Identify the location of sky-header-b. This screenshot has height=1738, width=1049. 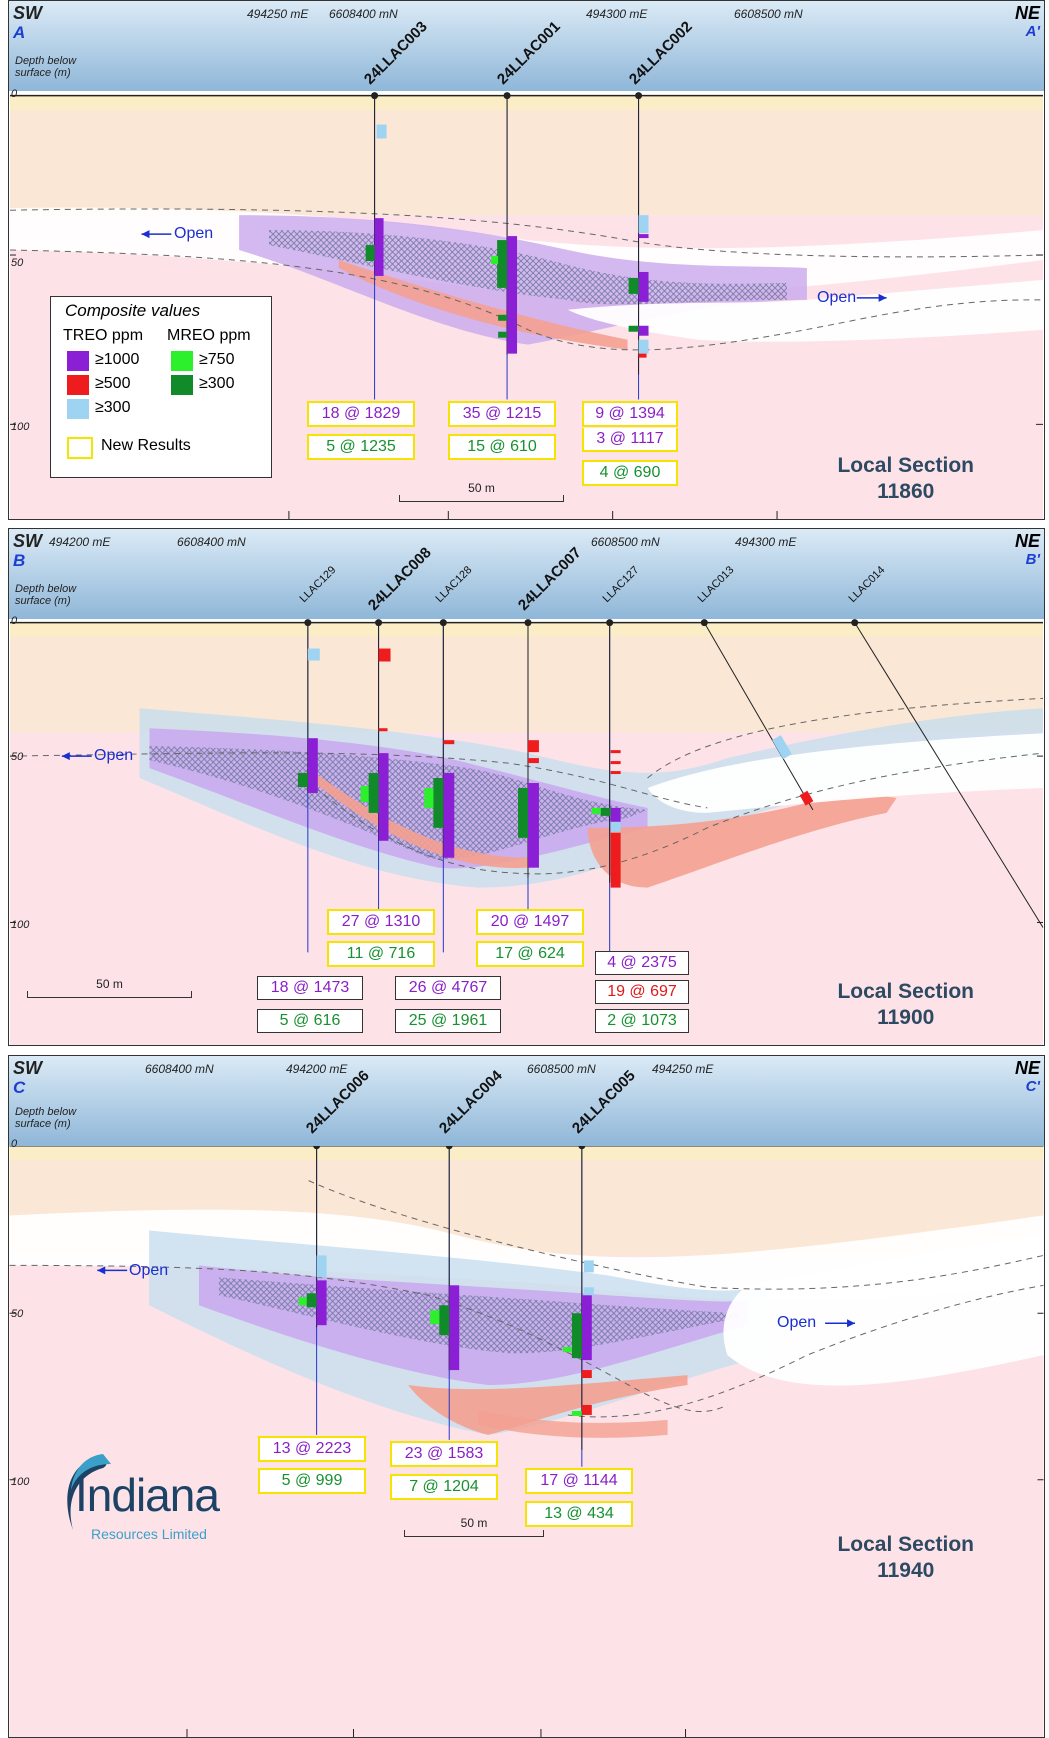
(526, 574).